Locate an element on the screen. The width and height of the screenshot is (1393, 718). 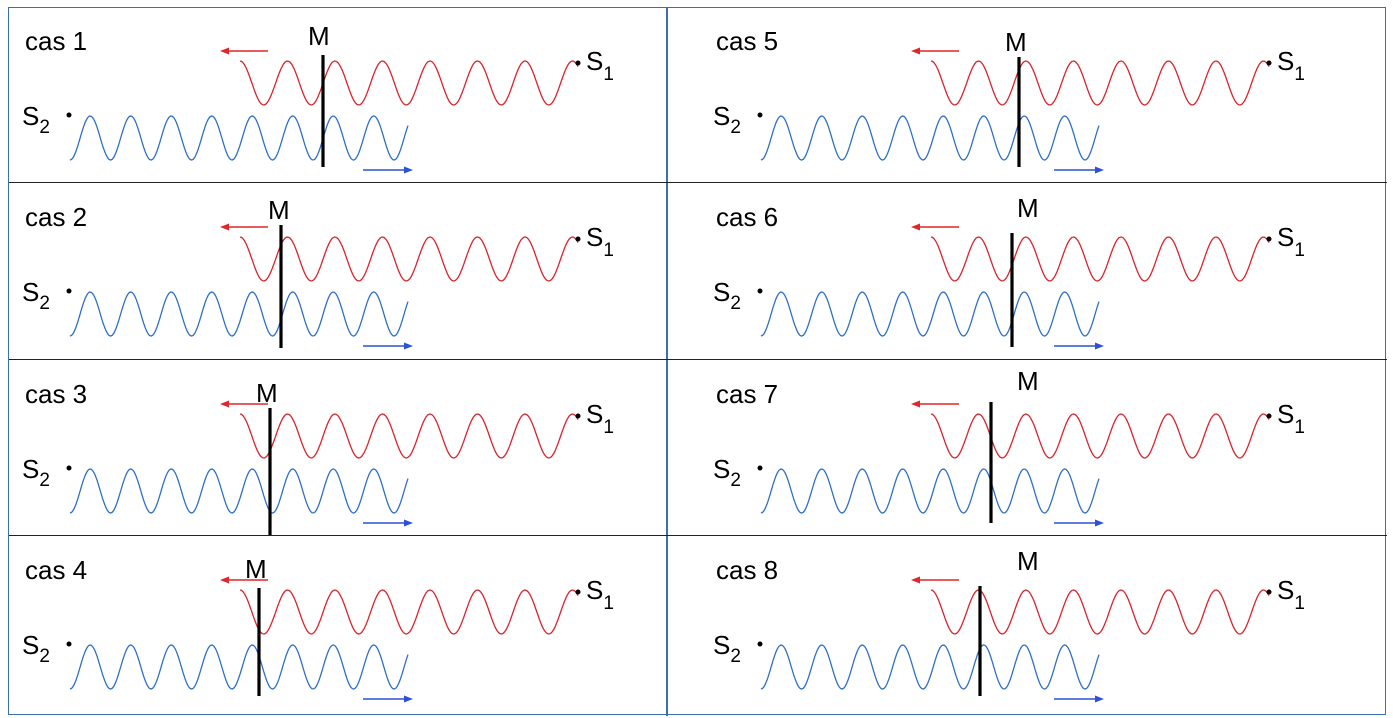
case-cell: cas 3 S1 S2 M is located at coordinates (333, 448).